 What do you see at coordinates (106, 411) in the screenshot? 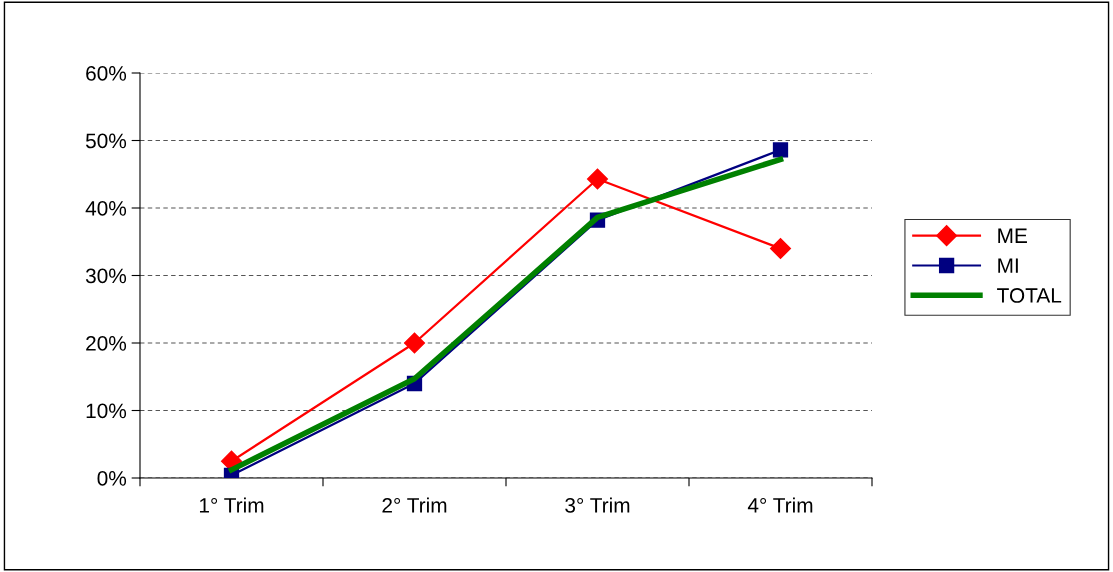
I see `y-tick-label: 10%` at bounding box center [106, 411].